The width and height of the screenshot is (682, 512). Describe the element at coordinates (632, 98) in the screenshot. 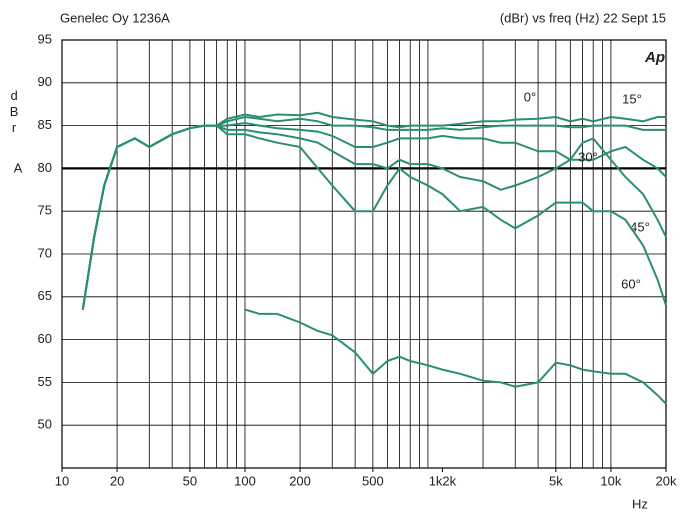

I see `series-label: 15°` at that location.